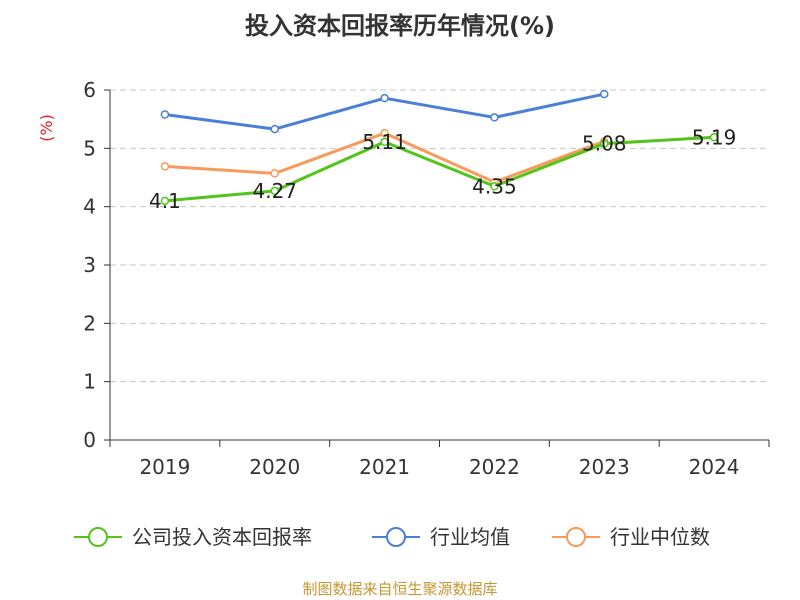  I want to click on x-tick-label: 2024, so click(714, 467).